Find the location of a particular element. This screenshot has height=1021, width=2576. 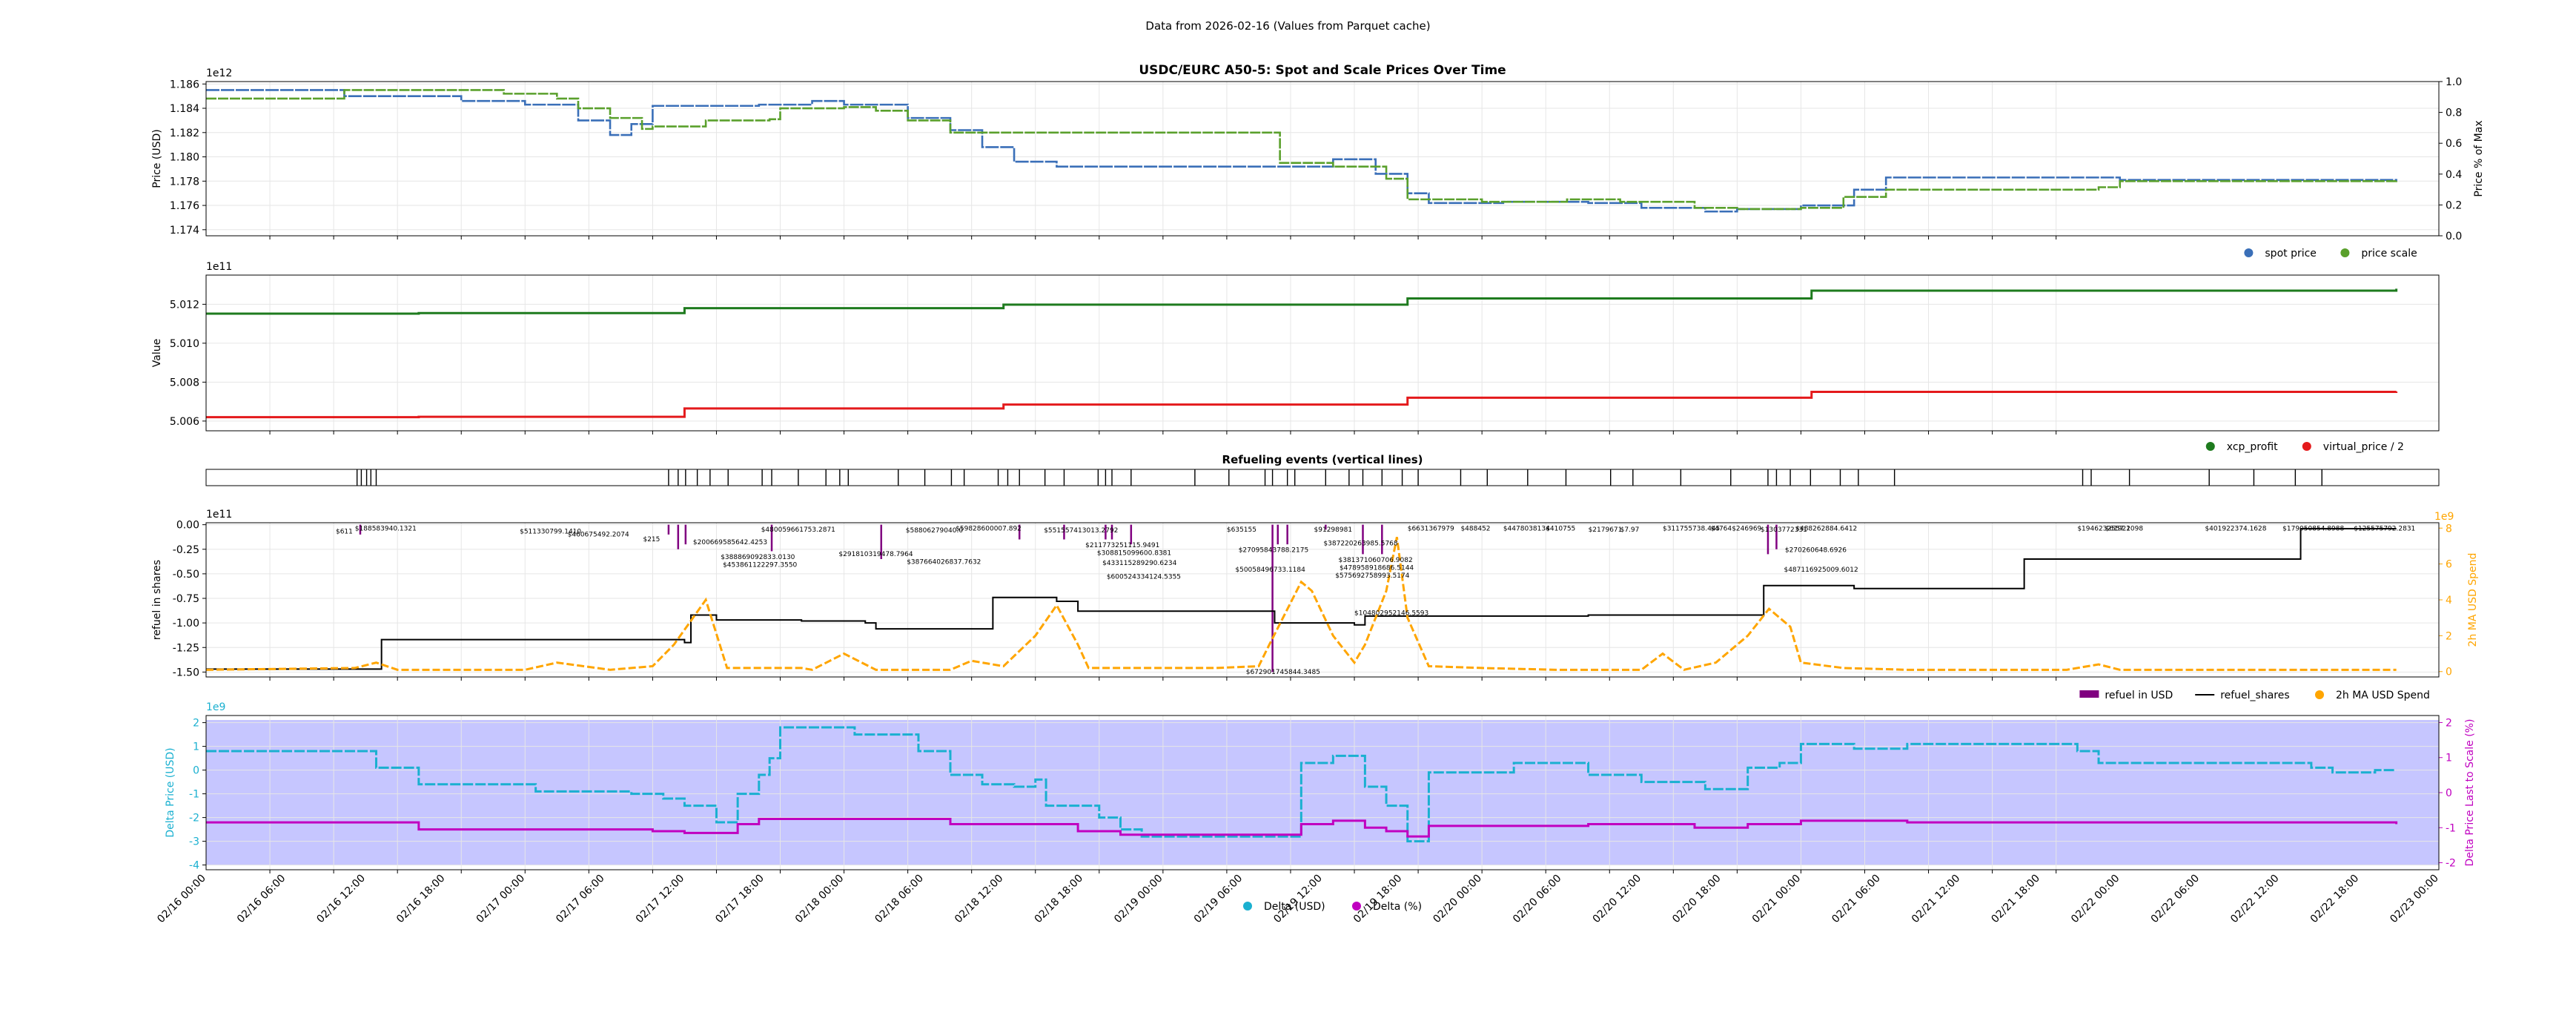

refuel-annotation: $215 is located at coordinates (651, 539).